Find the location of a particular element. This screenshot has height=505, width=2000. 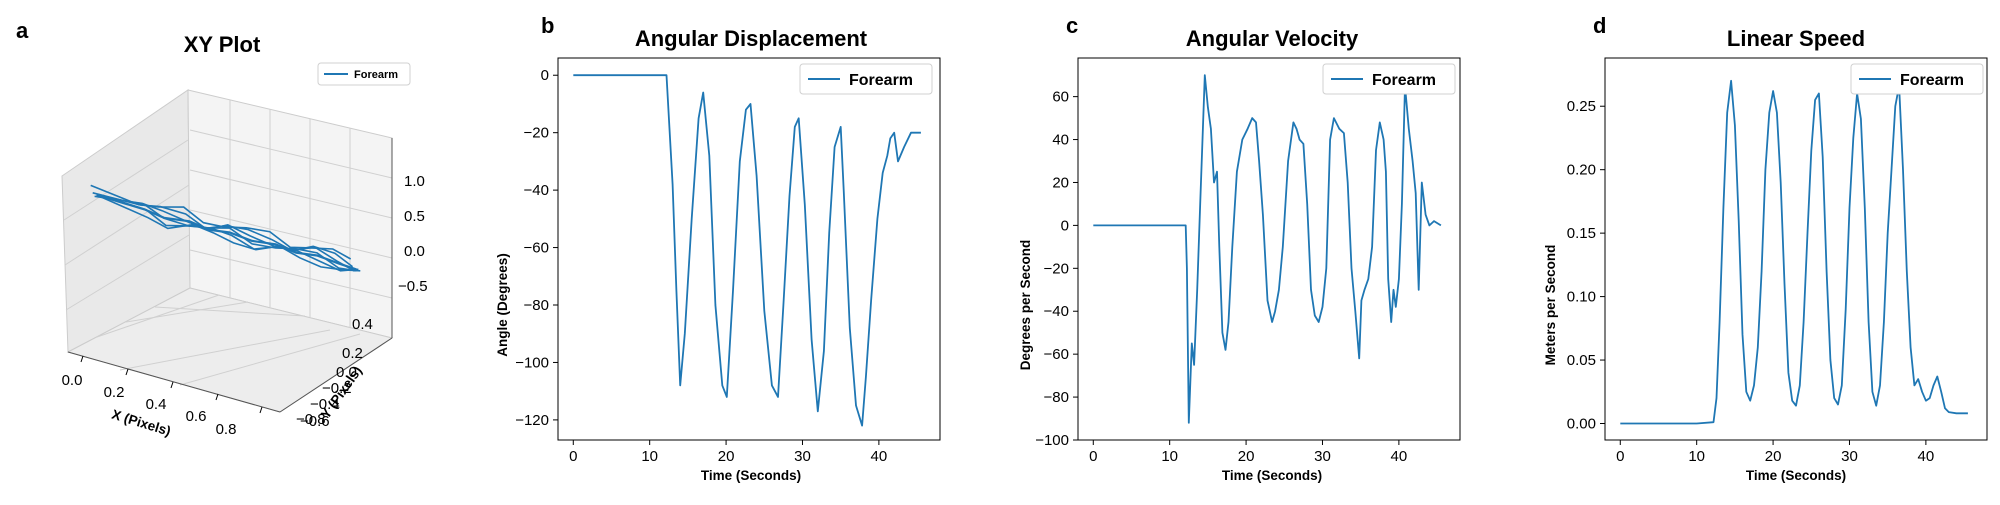

y-tick-label: 0.00 is located at coordinates (1581, 424).